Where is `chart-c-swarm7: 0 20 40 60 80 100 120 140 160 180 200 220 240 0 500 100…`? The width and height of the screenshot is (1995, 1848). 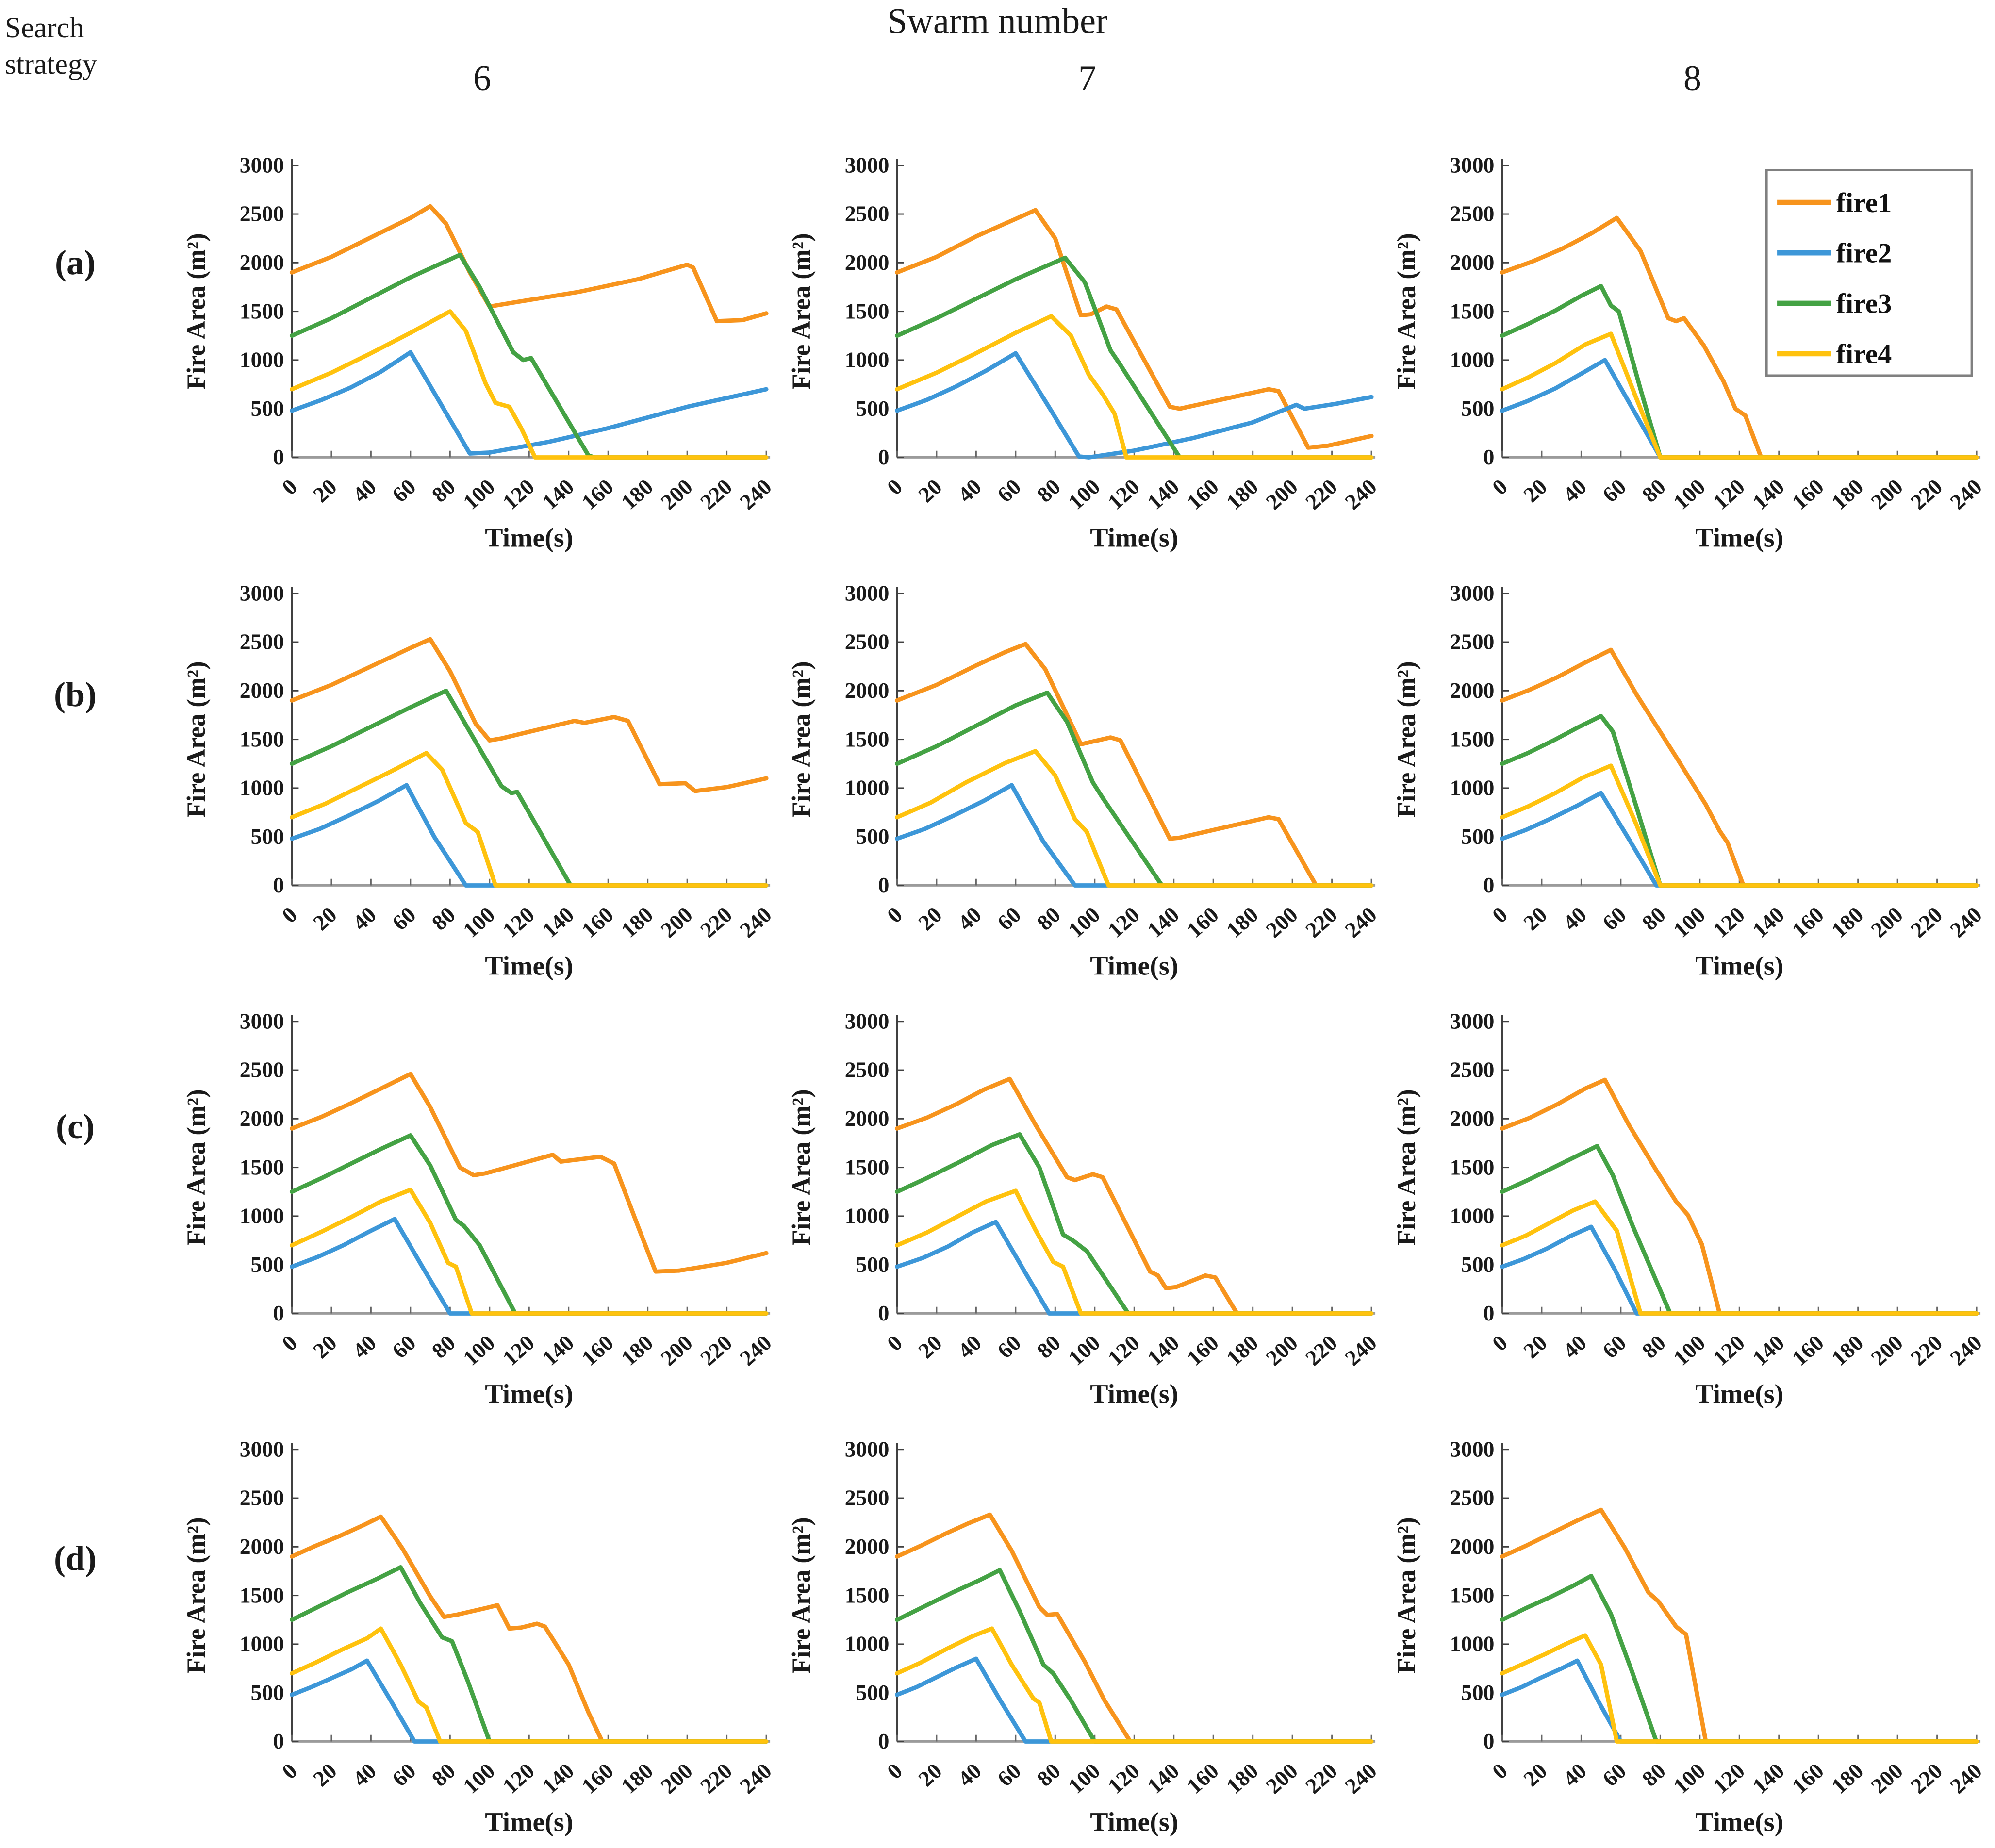 chart-c-swarm7: 0 20 40 60 80 100 120 140 160 180 200 220 240 0 500 100… is located at coordinates (1087, 1206).